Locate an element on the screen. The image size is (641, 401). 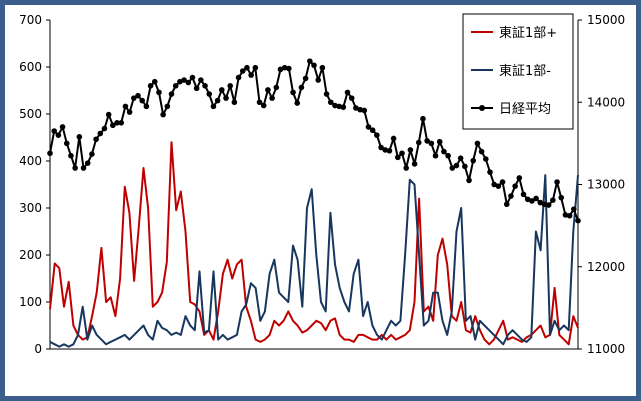
left-tick-label: 0 is located at coordinates (38, 349).